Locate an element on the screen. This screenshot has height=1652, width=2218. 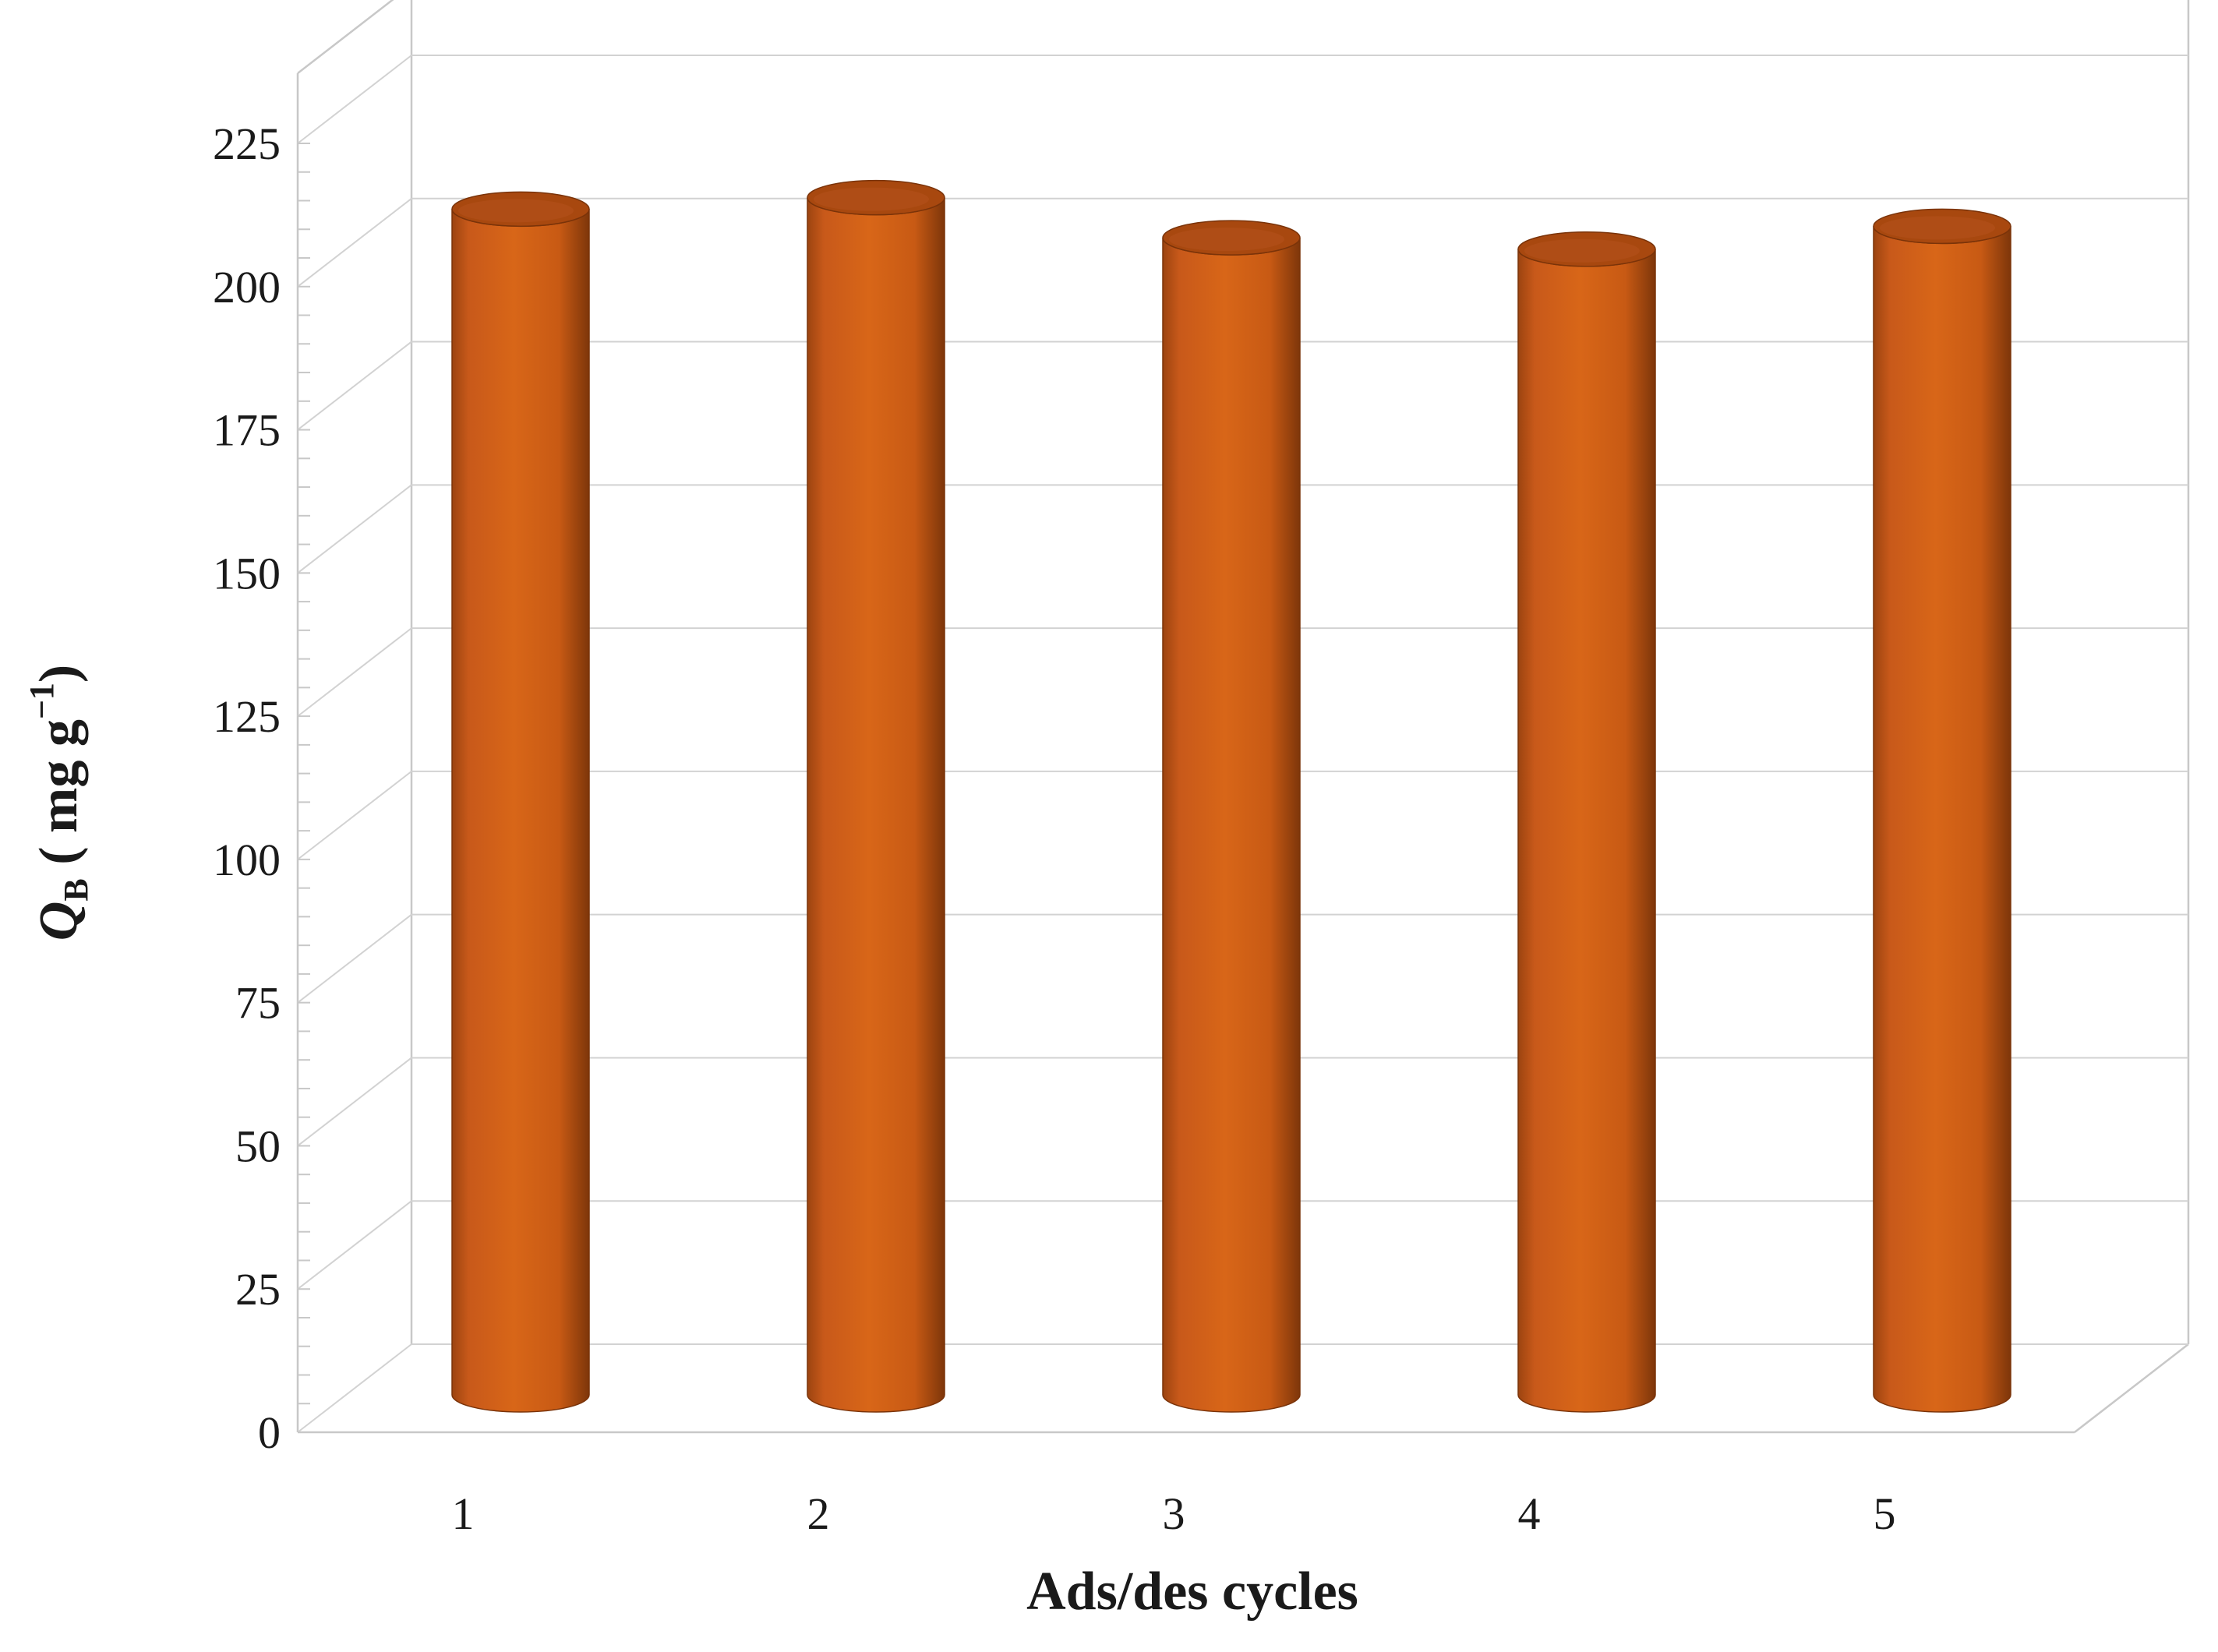
y-tick-label: 125 is located at coordinates (247, 717).